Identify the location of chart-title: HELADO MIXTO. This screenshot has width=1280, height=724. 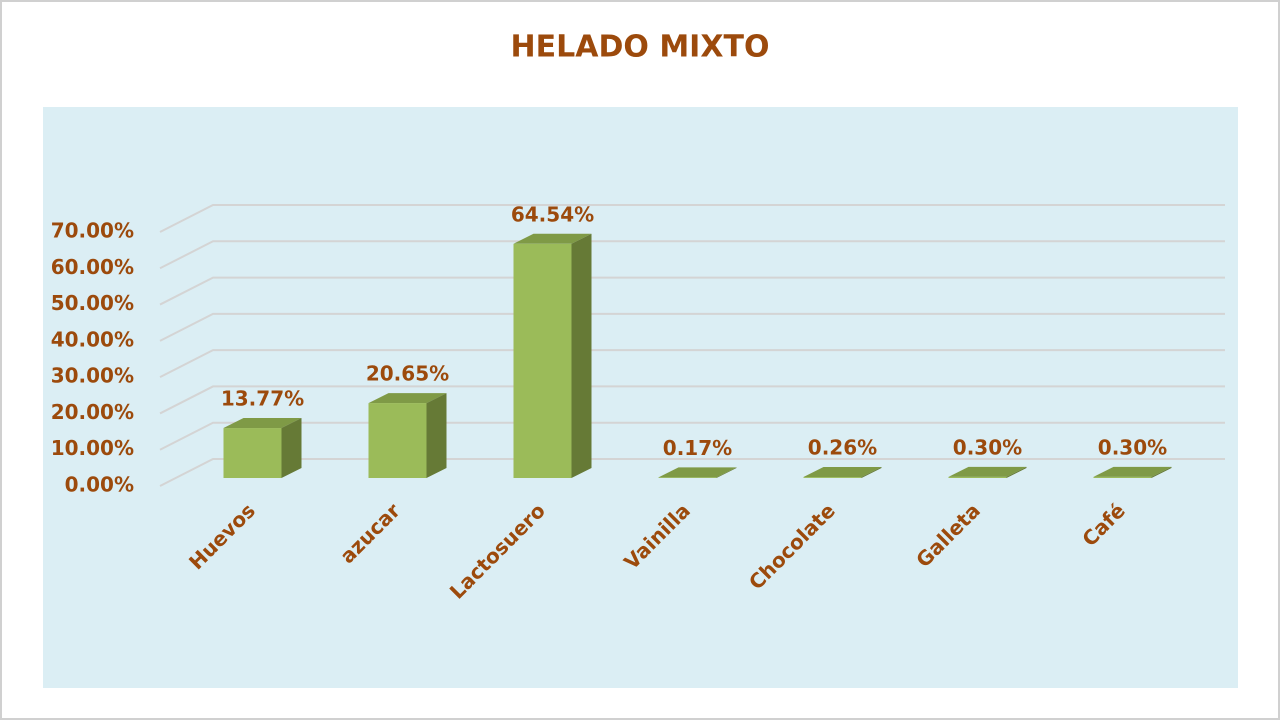
(640, 47).